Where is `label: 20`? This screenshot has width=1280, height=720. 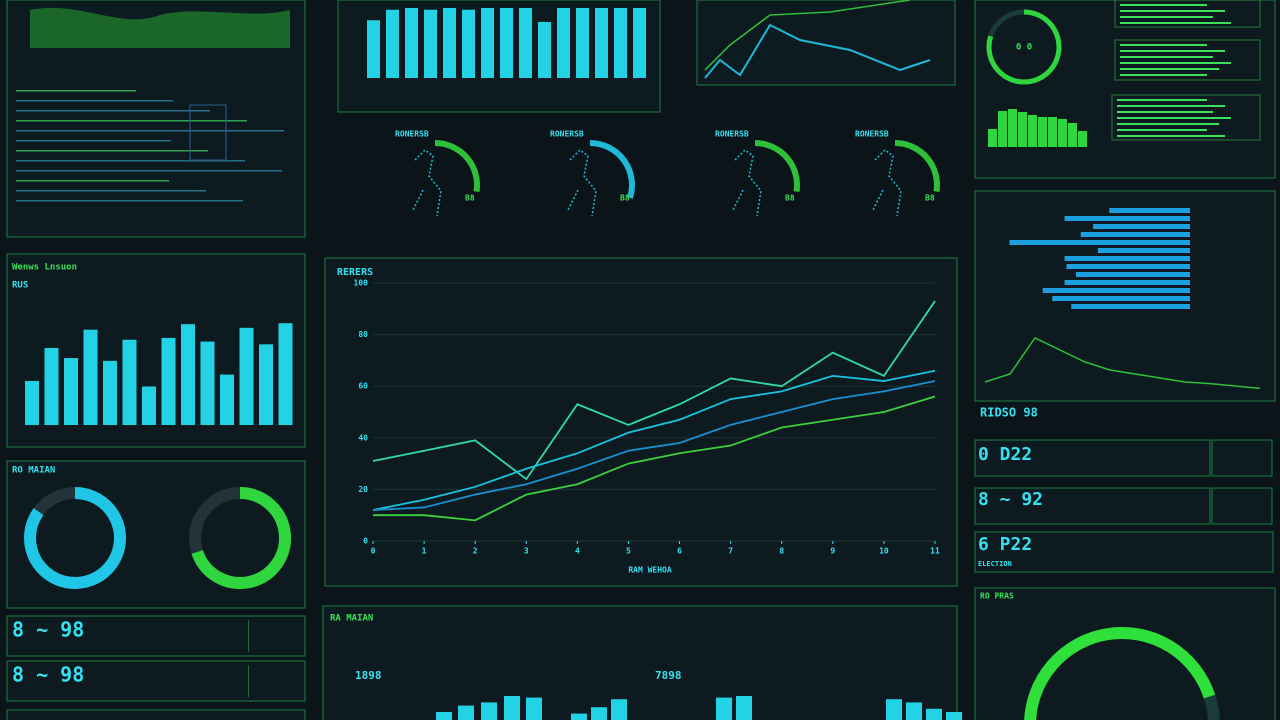 label: 20 is located at coordinates (363, 489).